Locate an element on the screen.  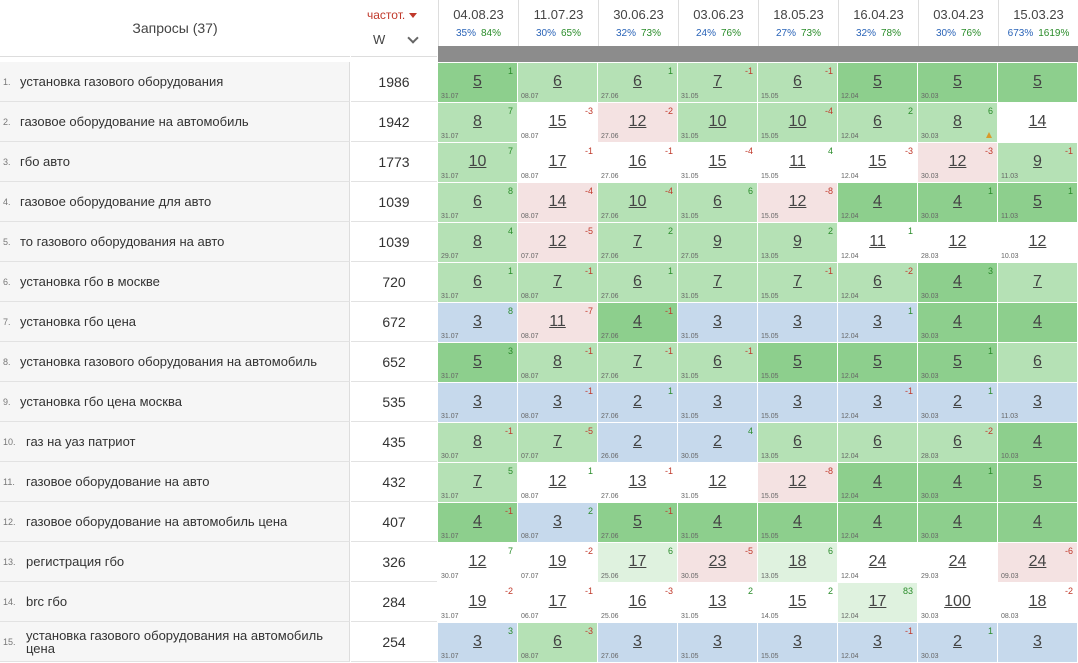
position-cell: 15 -3 08.07 is located at coordinates (557, 122).